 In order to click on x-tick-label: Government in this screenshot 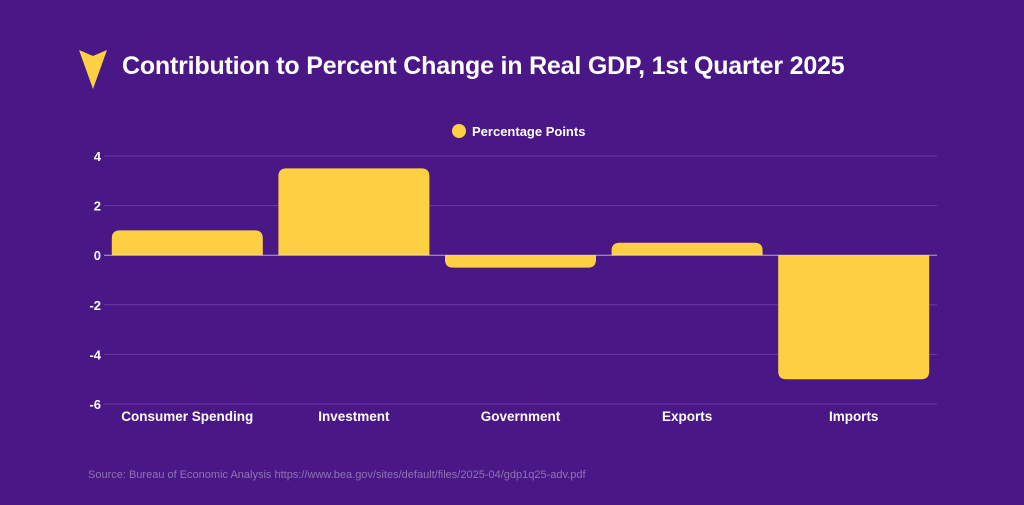, I will do `click(521, 416)`.